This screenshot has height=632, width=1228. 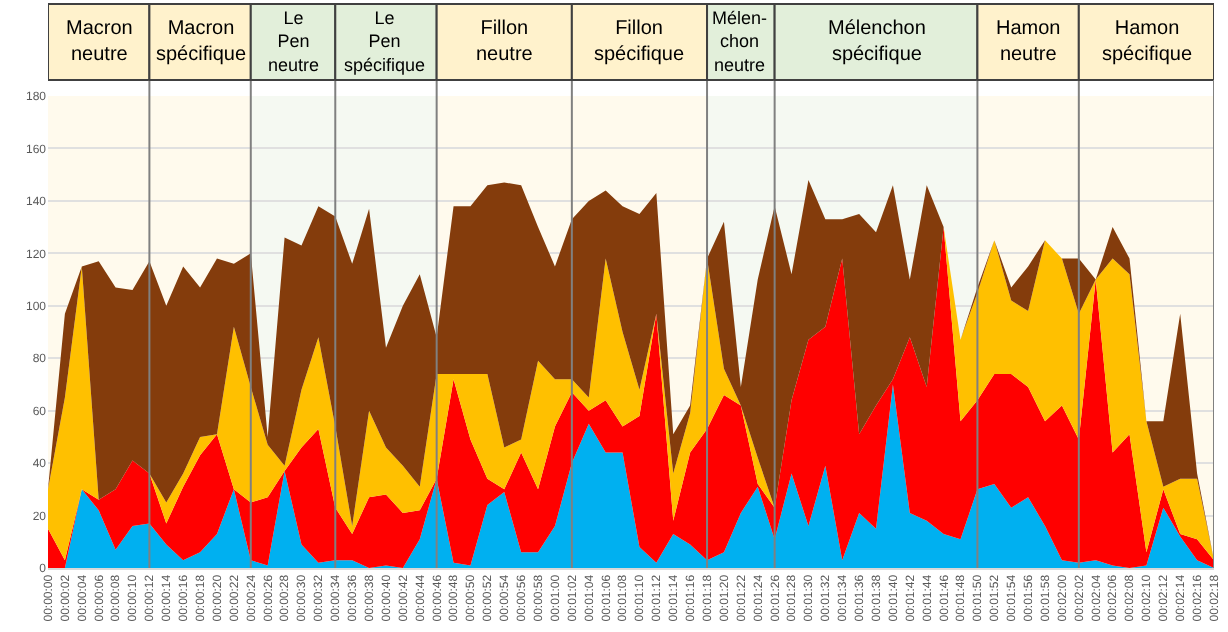 What do you see at coordinates (505, 42) in the screenshot?
I see `band-label: Fillon neutre` at bounding box center [505, 42].